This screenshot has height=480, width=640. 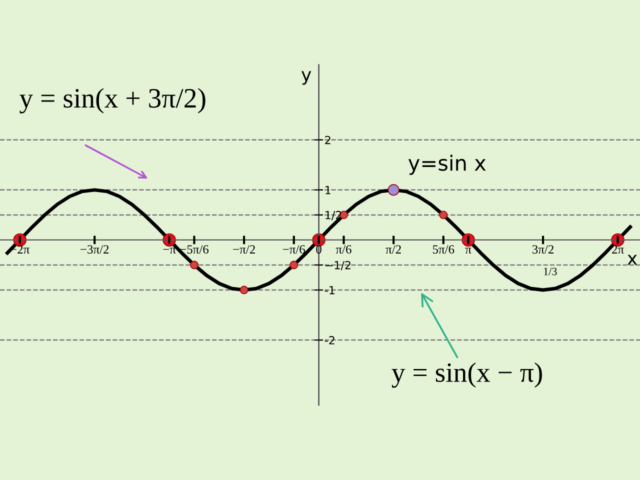 What do you see at coordinates (307, 78) in the screenshot?
I see `y-axis-title: y` at bounding box center [307, 78].